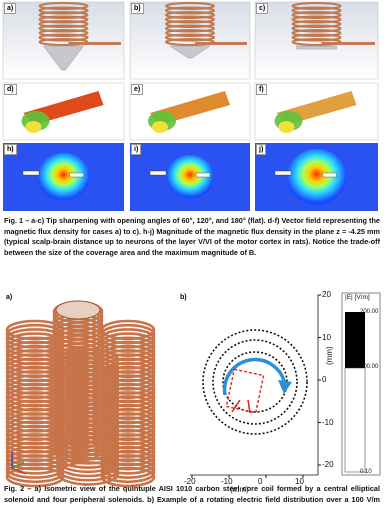  What do you see at coordinates (369, 312) in the screenshot?
I see `colorbar-label: 200.00` at bounding box center [369, 312].